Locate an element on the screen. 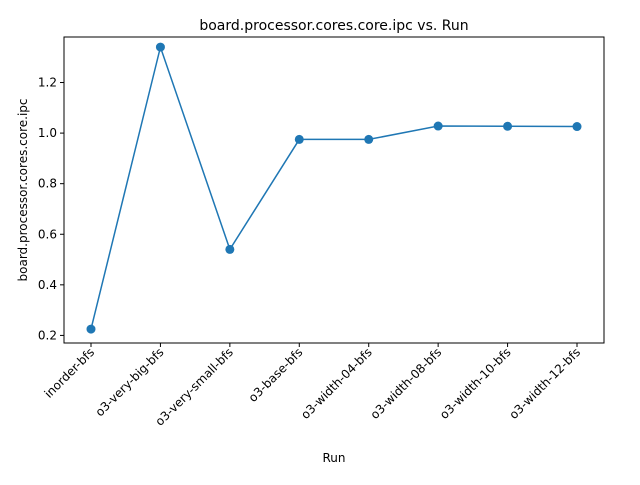 The image size is (640, 485). chart-title: board.processor.cores.core.ipc vs. Run is located at coordinates (333, 26).